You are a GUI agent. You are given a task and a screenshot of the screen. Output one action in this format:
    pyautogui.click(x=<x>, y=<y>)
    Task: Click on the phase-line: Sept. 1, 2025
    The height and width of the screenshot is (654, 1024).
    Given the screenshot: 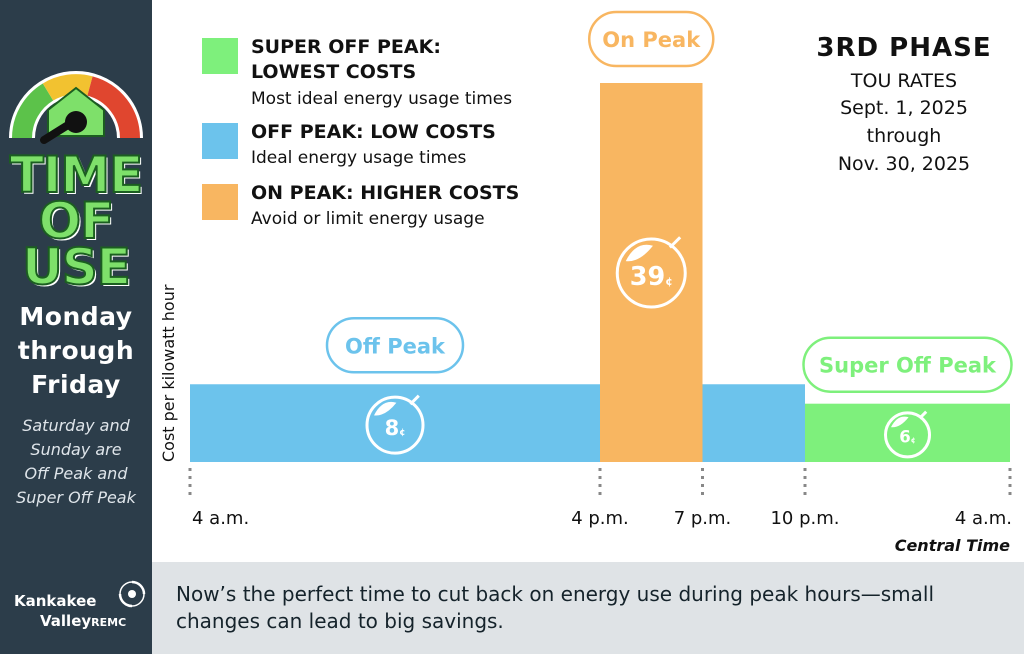 What is the action you would take?
    pyautogui.click(x=904, y=108)
    